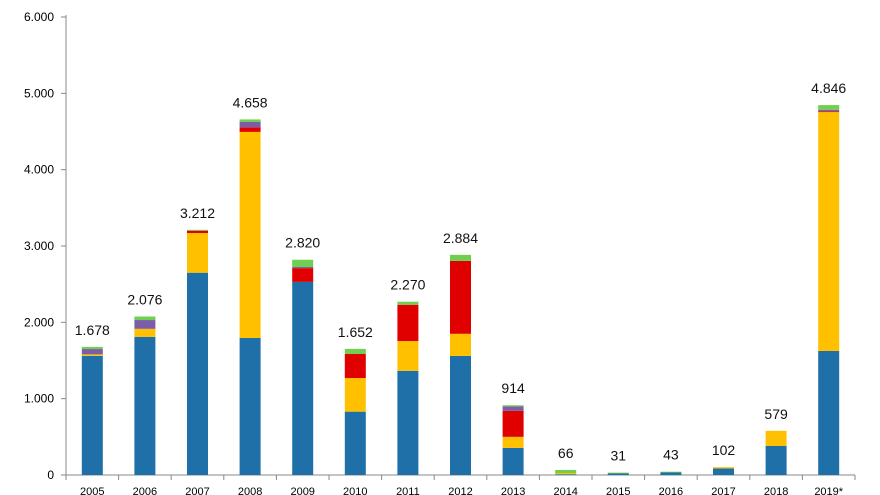  Describe the element at coordinates (39, 93) in the screenshot. I see `y-tick-label: 5.000` at that location.